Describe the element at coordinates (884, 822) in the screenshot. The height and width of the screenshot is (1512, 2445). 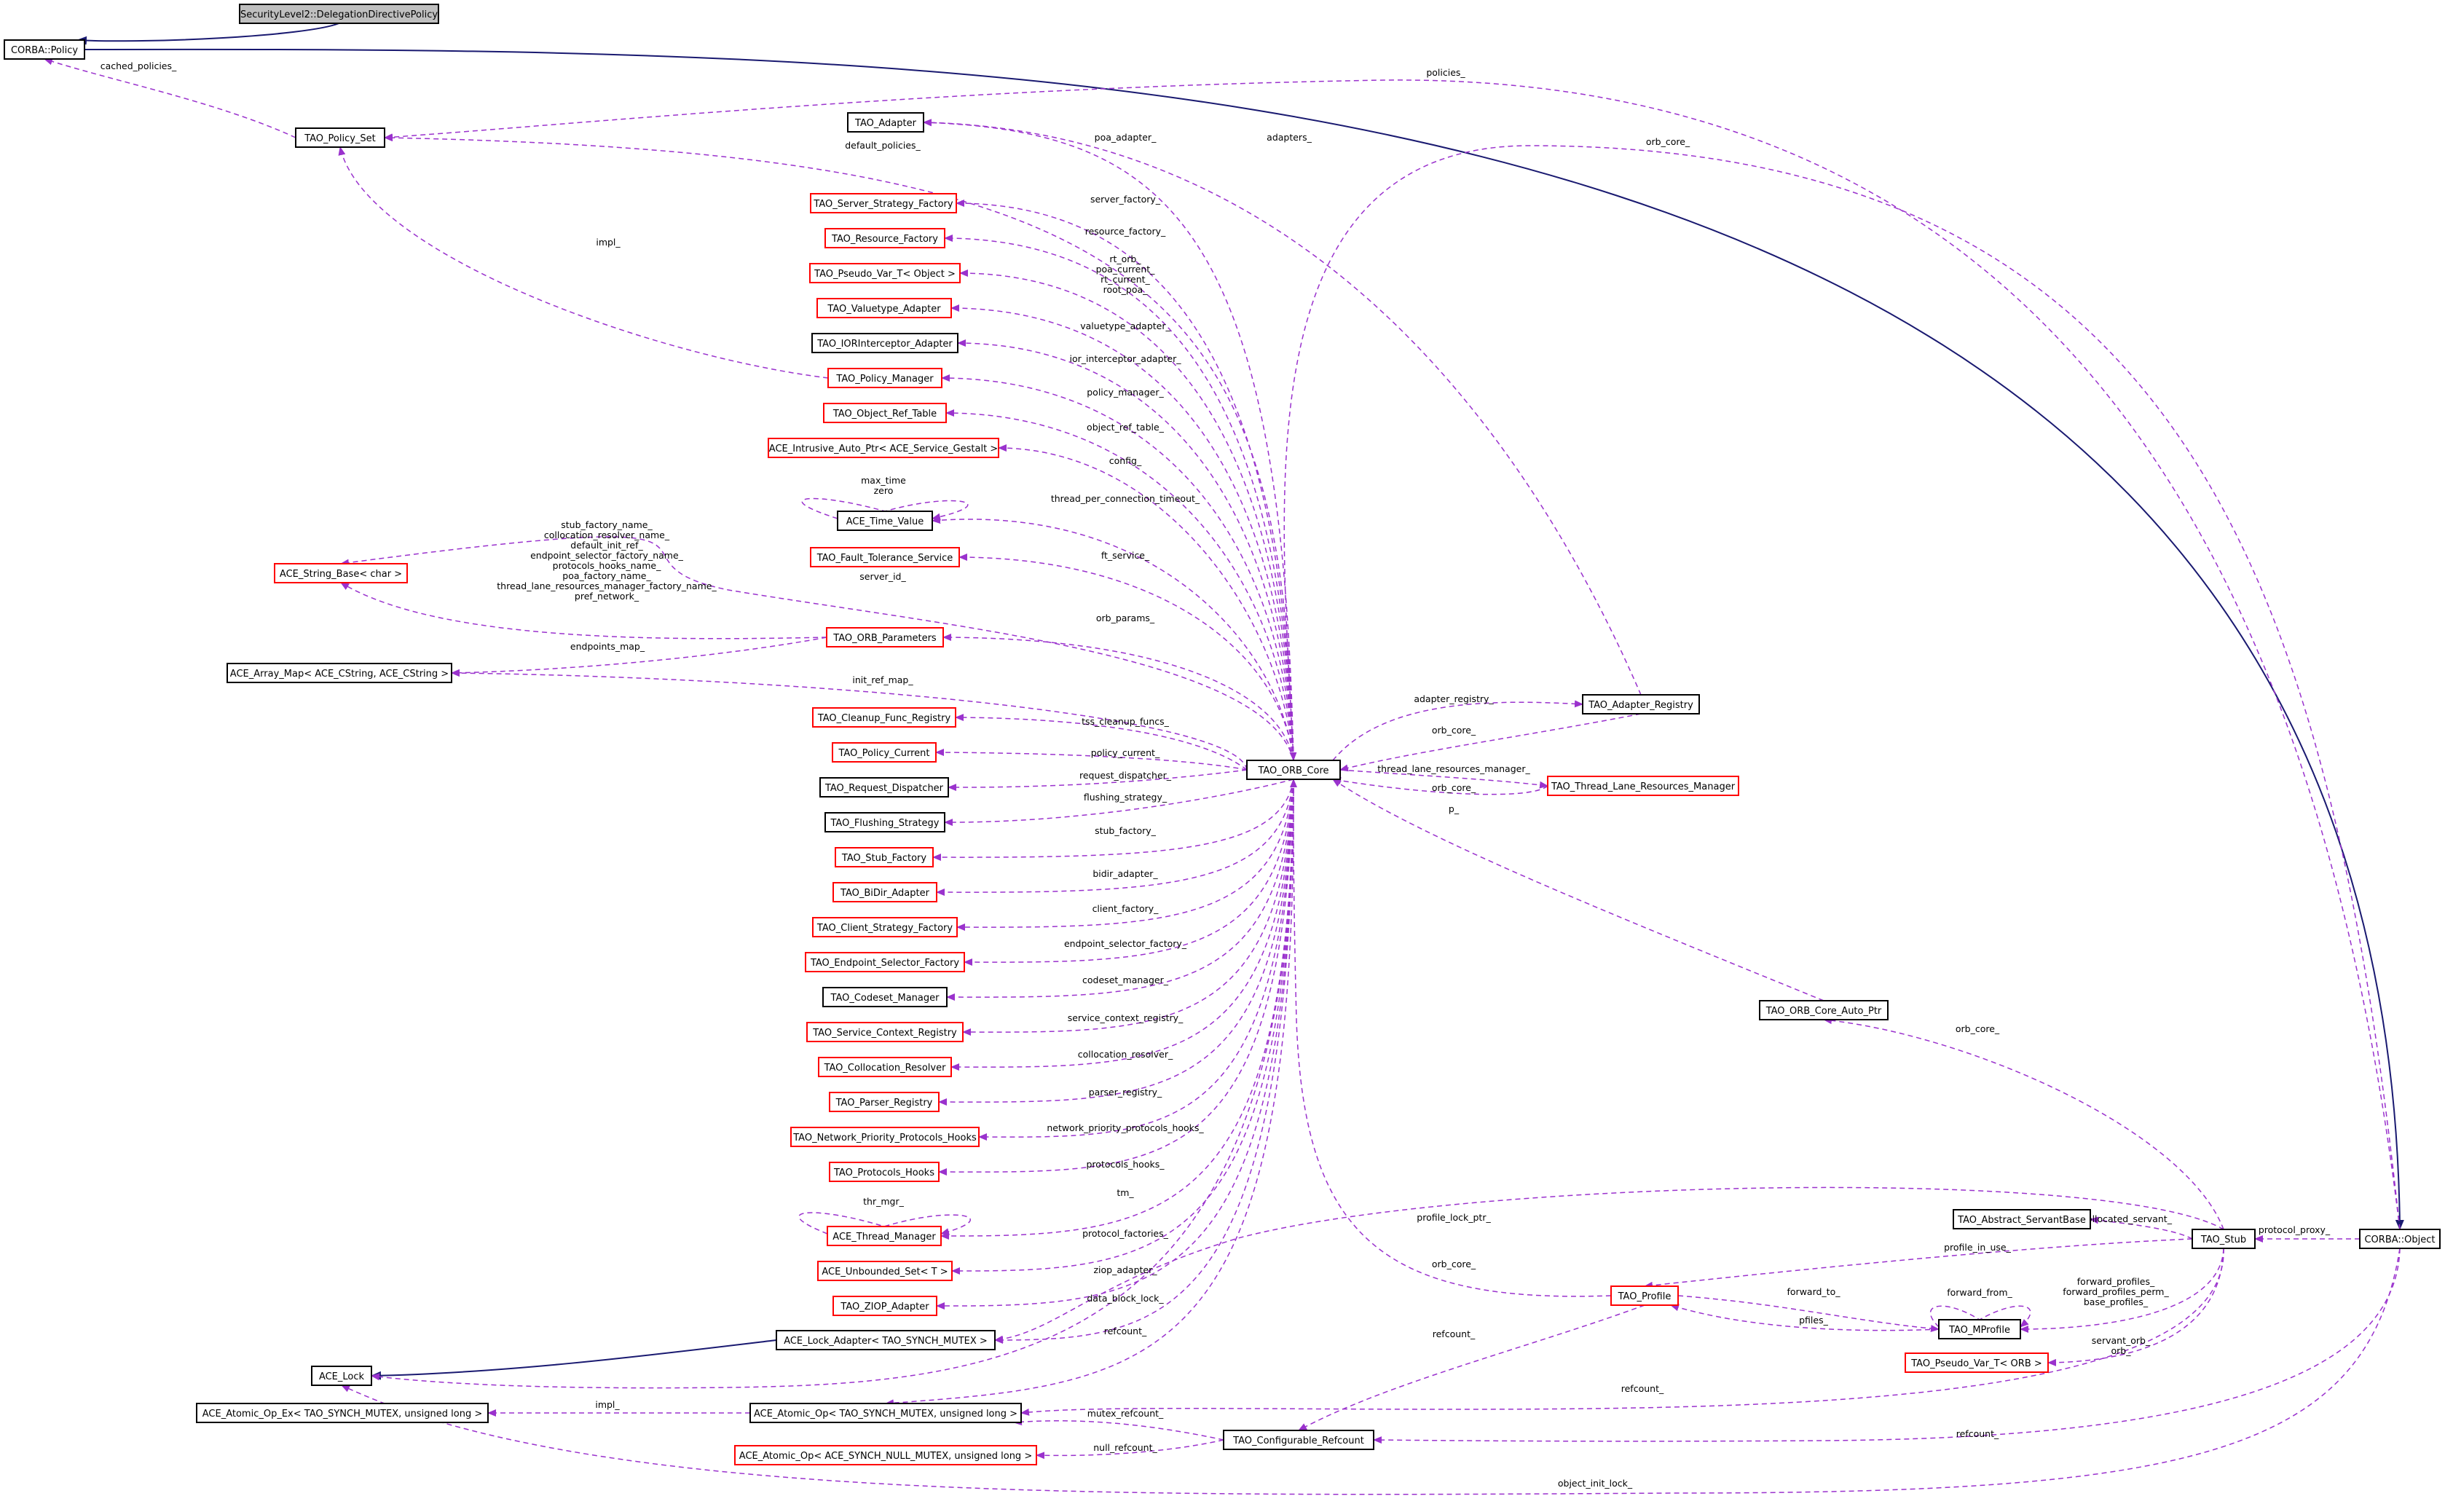
I see `node-flushing-strategy: TAO_Flushing_Strategy` at that location.